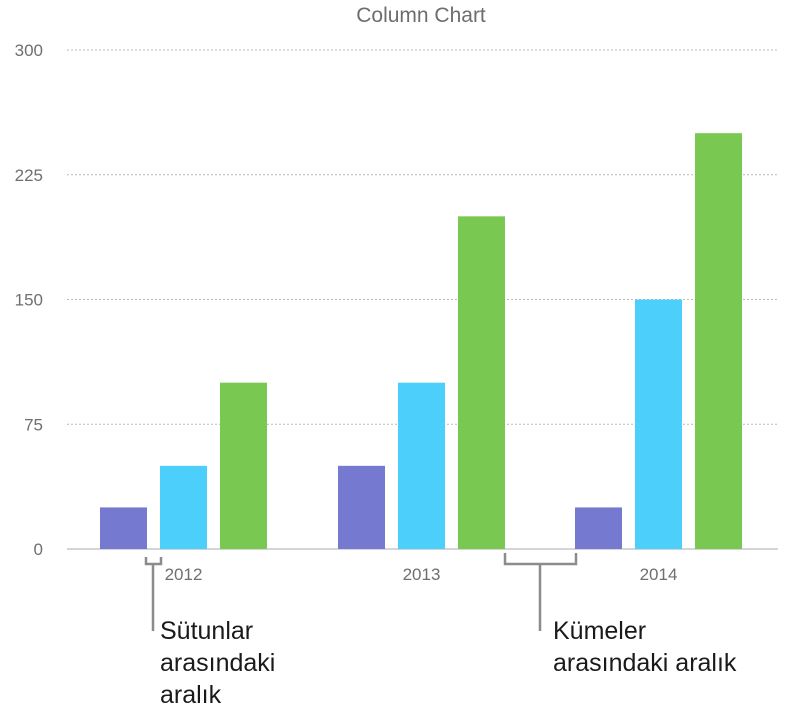 The height and width of the screenshot is (718, 790). Describe the element at coordinates (421, 15) in the screenshot. I see `chart-title: Column Chart` at that location.